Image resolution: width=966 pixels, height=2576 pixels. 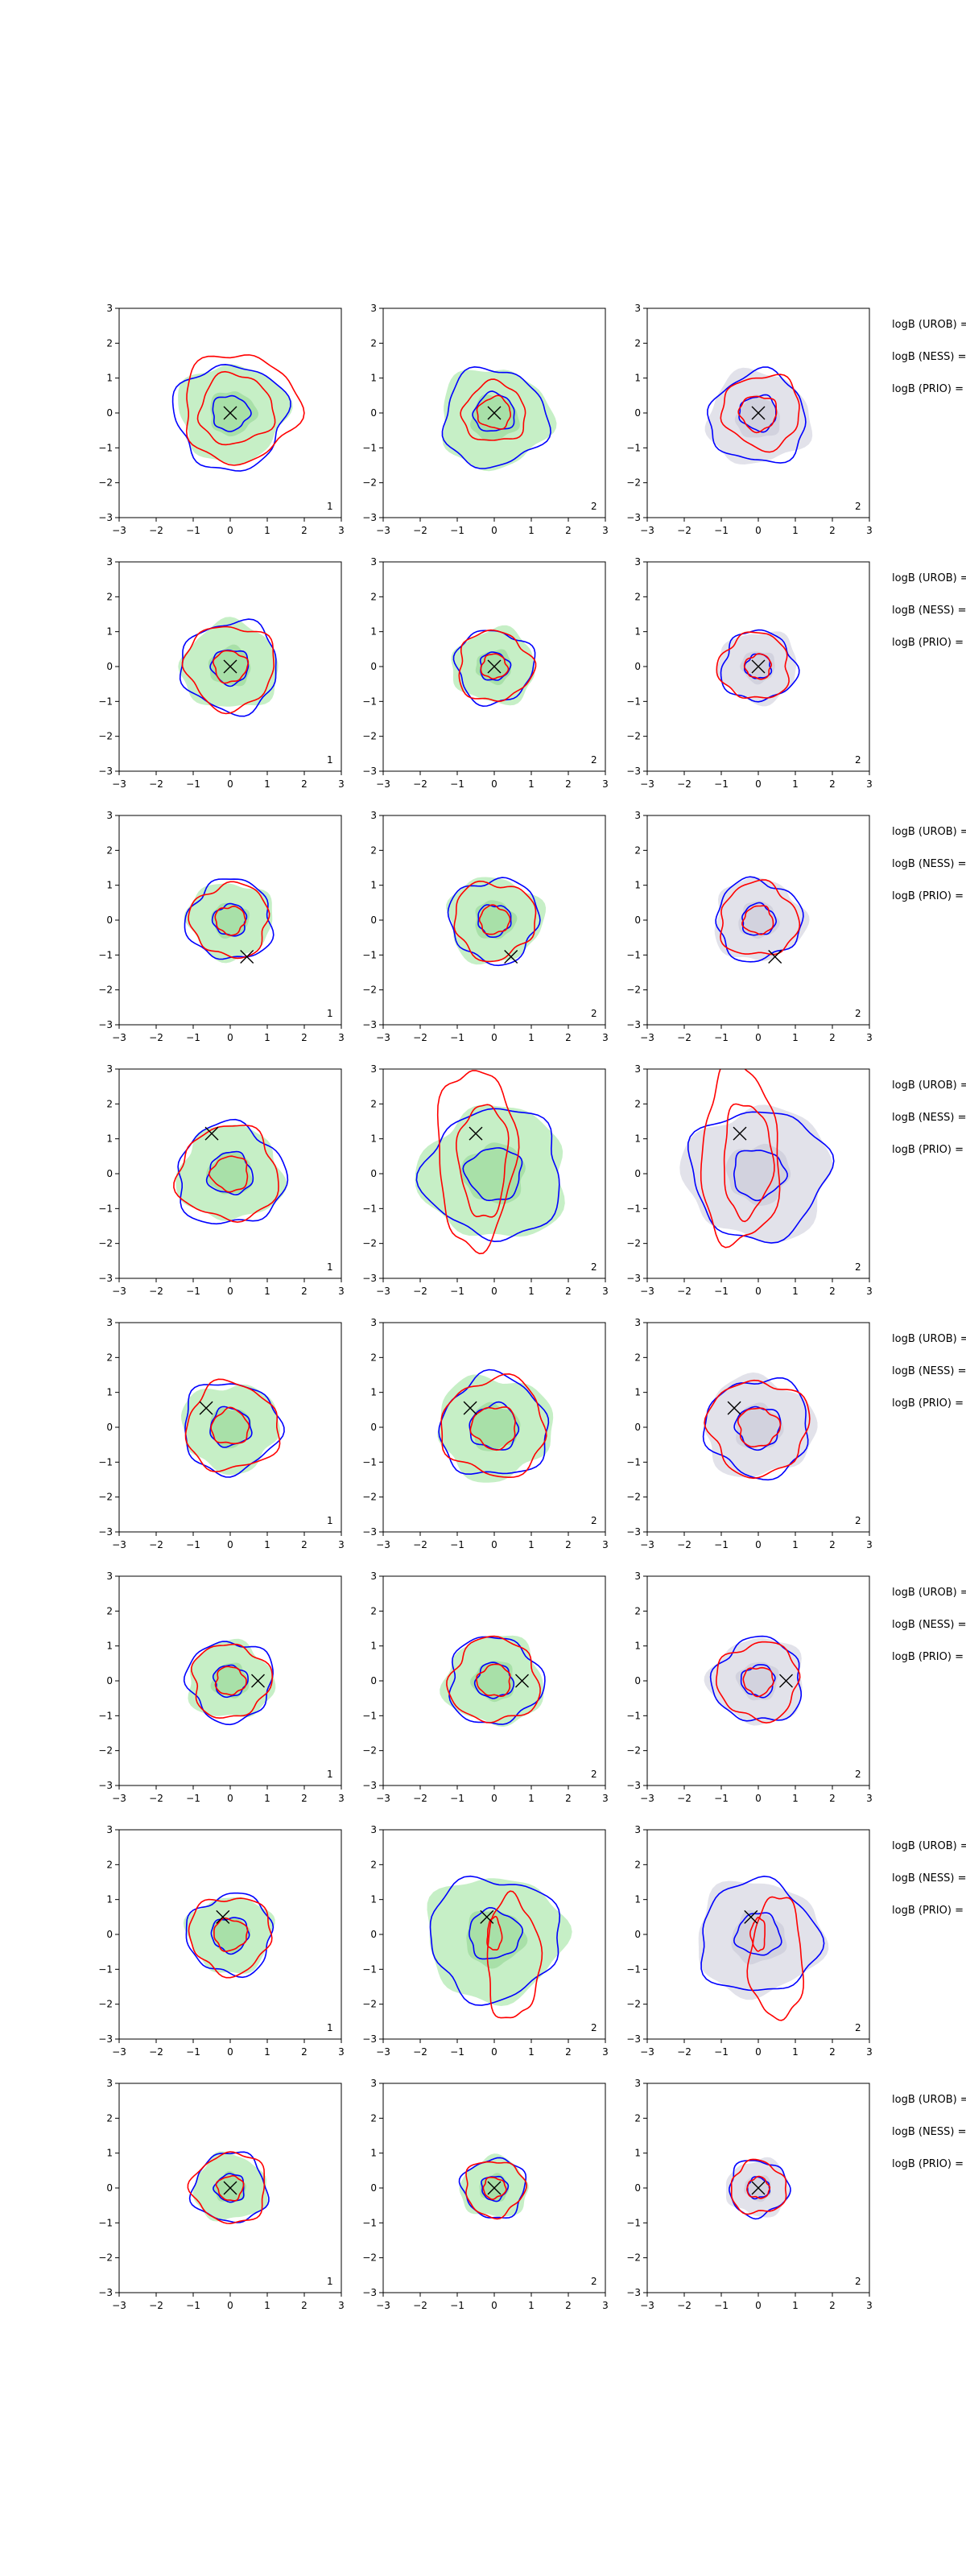 What do you see at coordinates (749, 926) in the screenshot?
I see `panel-r3-c3: −3 −2 −1 0 1 2 3 −3 −2 −1 0 1 2 3 2` at bounding box center [749, 926].